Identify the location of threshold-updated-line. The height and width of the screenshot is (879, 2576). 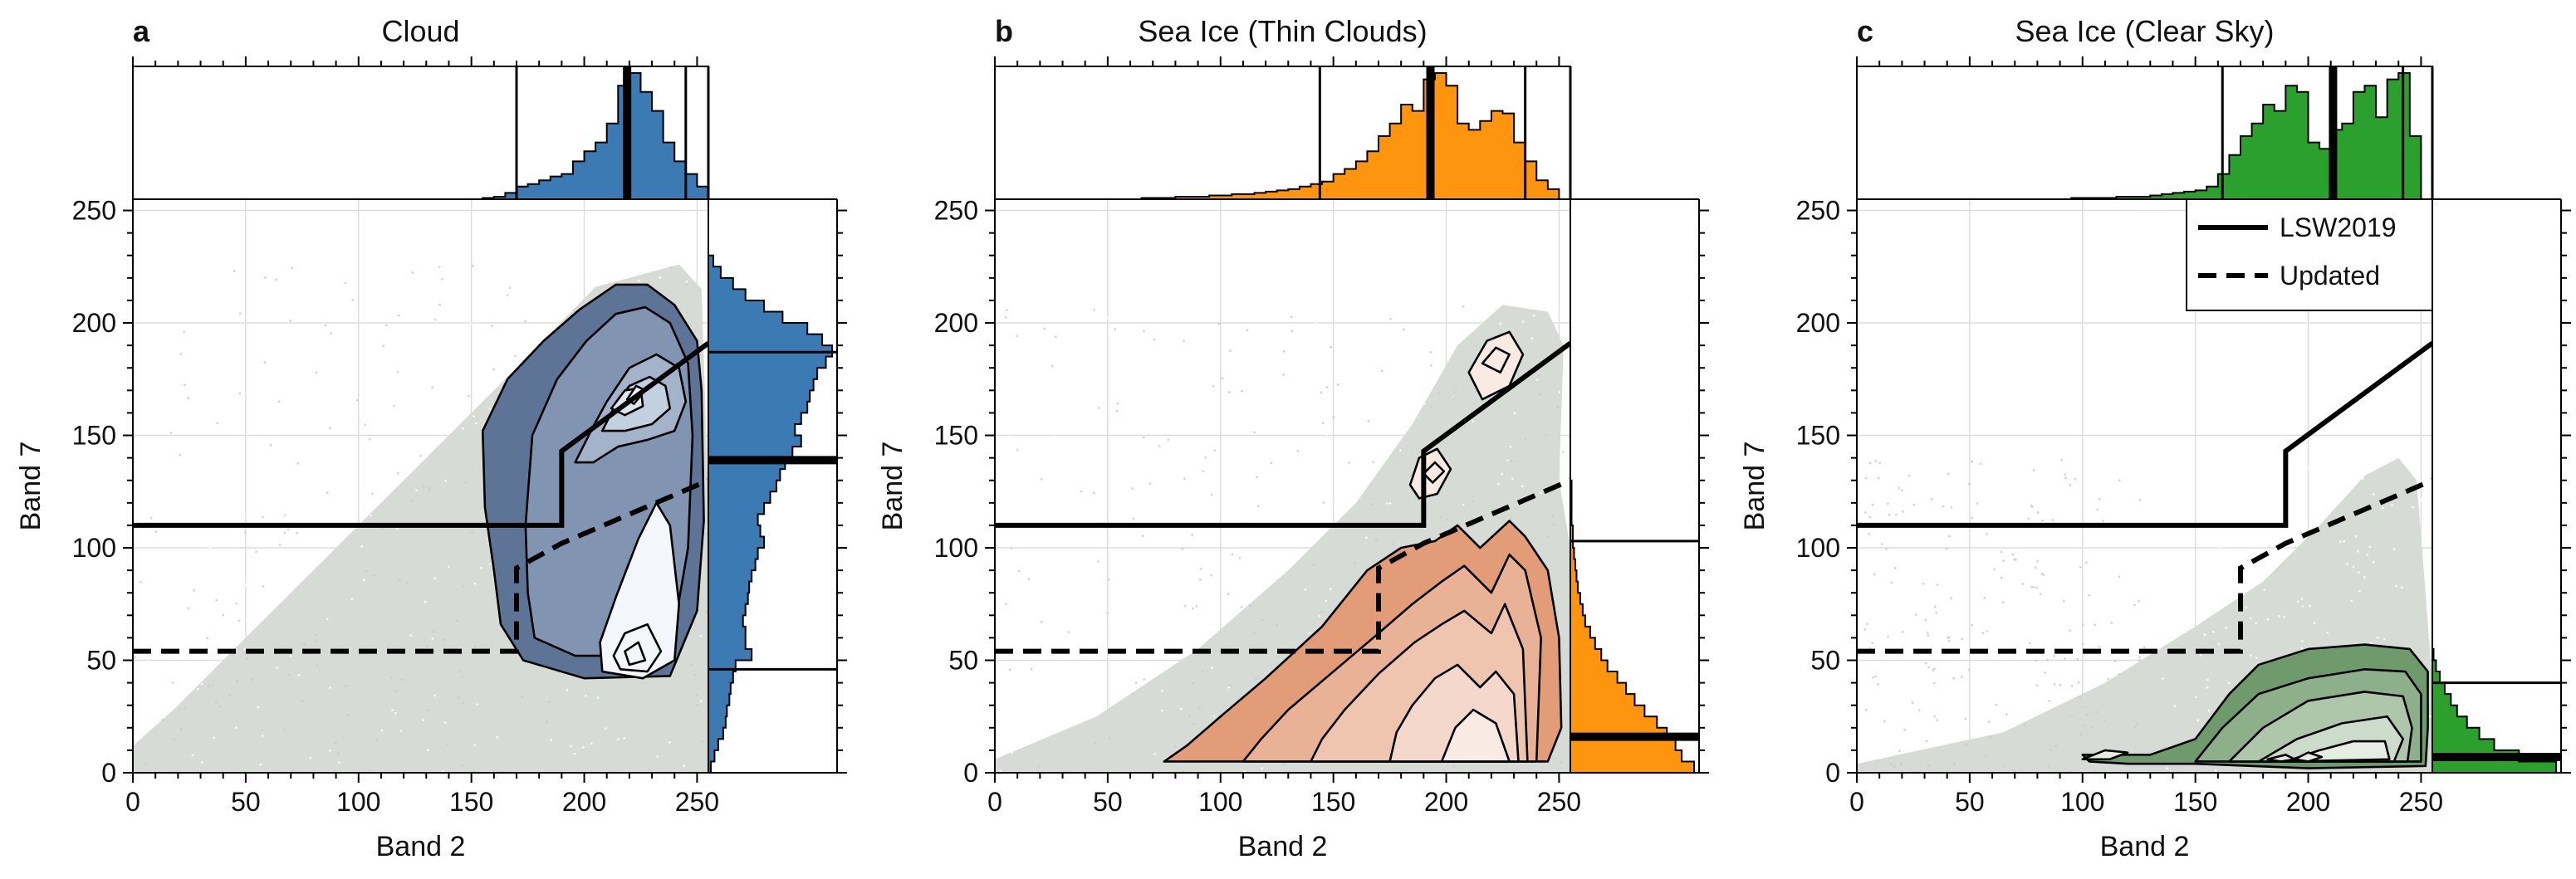
(1282, 565).